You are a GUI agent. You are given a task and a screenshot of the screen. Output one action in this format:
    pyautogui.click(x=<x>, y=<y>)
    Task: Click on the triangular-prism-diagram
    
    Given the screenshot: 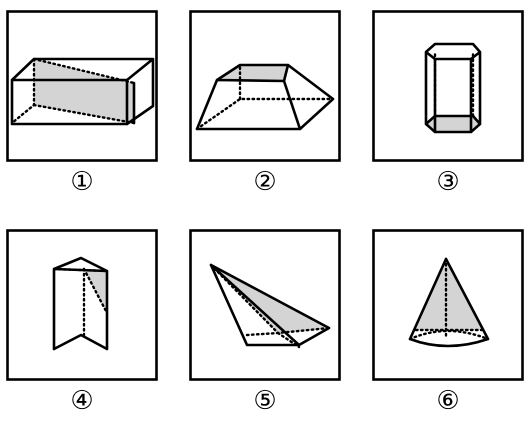 What is the action you would take?
    pyautogui.click(x=82, y=305)
    